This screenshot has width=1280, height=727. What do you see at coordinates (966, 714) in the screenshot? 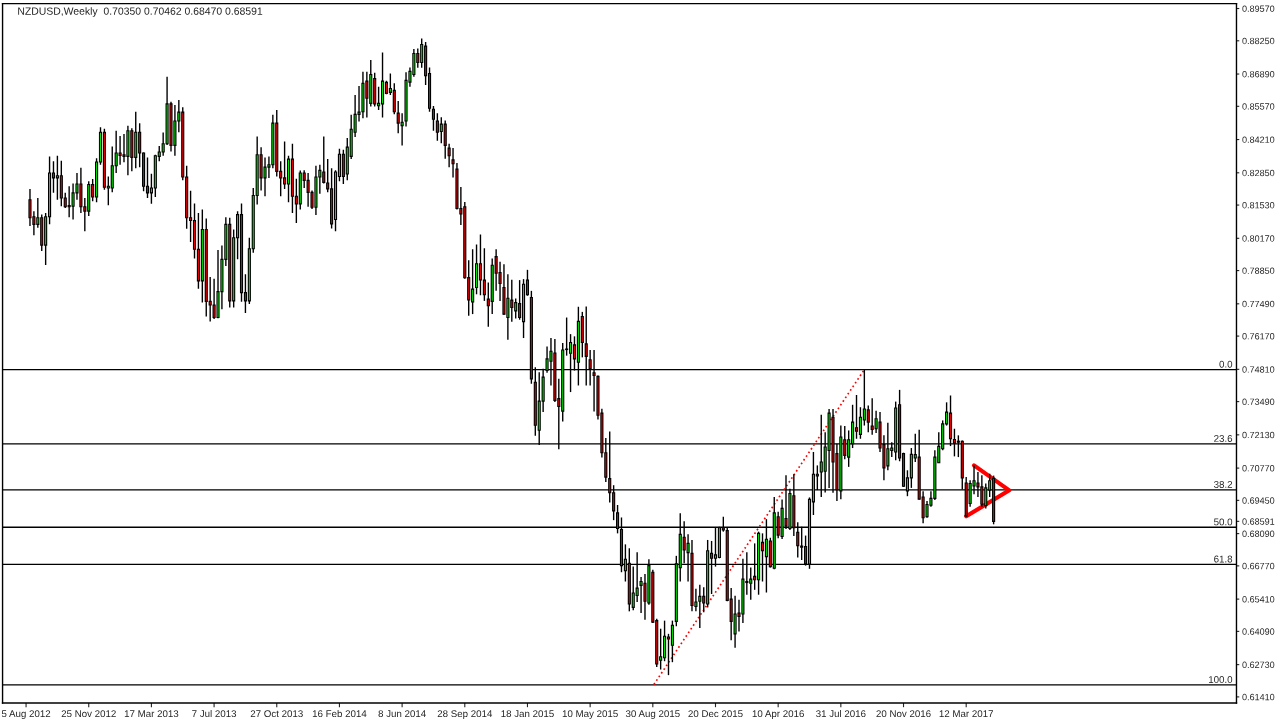
I see `x-tick-label: 12 Mar 2017` at bounding box center [966, 714].